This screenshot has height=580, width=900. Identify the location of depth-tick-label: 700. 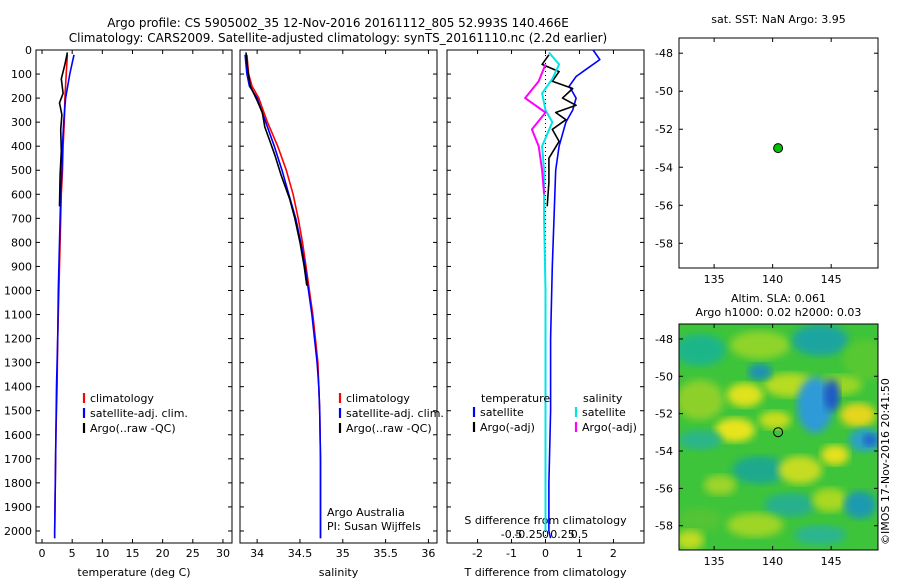
(21, 218).